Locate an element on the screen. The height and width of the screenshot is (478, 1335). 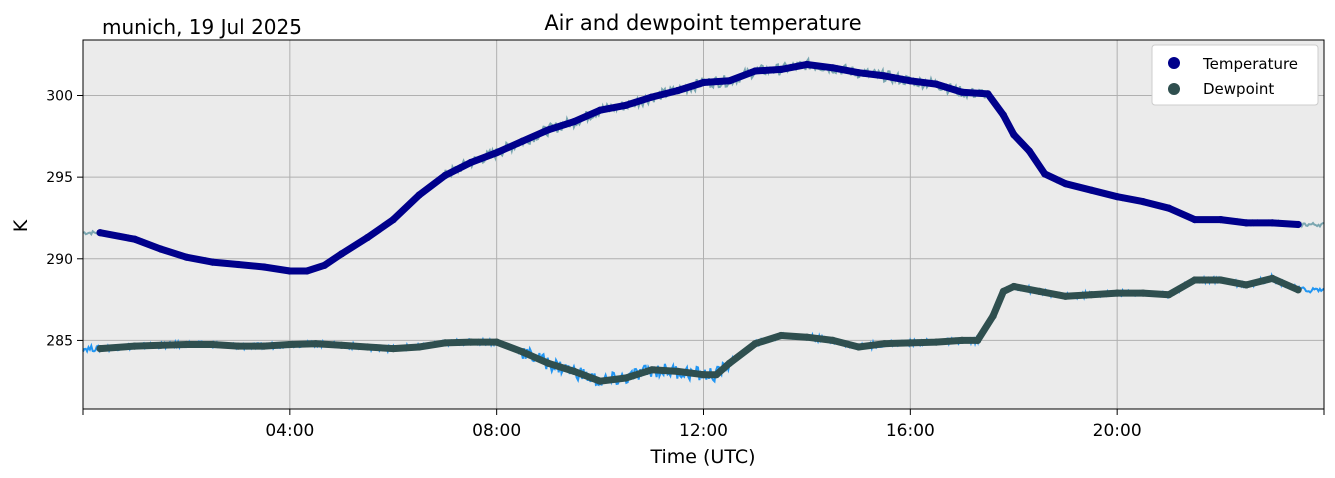
x-tick-label: 16:00 is located at coordinates (910, 431).